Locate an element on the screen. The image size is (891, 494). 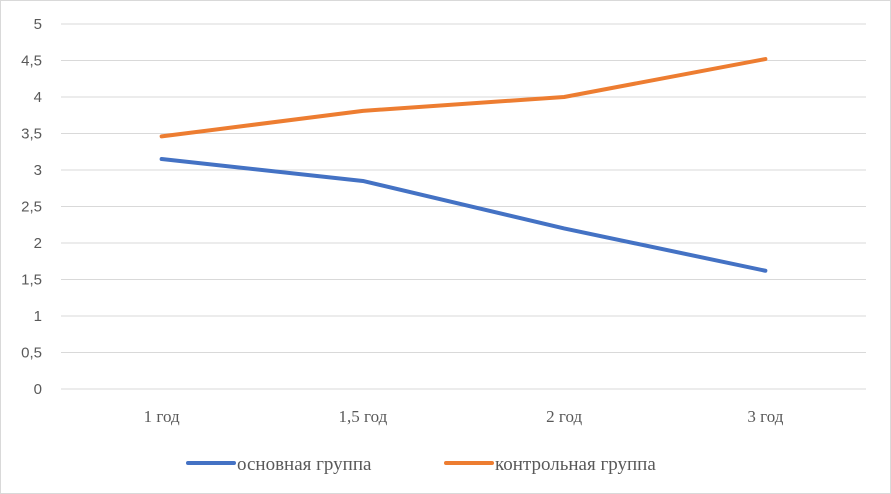
y-tick-label: 0,5 is located at coordinates (31, 353).